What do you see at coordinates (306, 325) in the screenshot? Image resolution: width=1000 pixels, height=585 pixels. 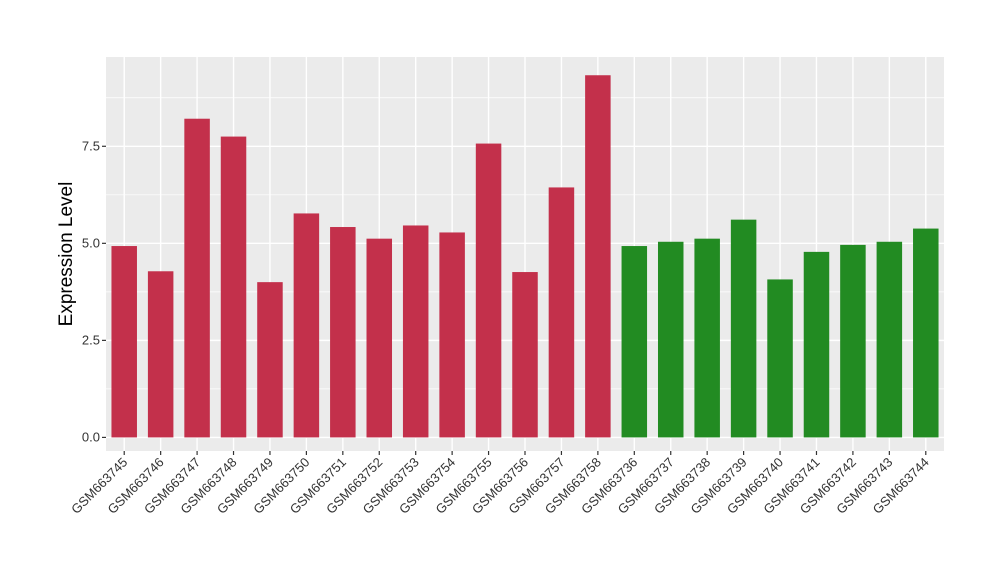 I see `bar-gsm663750` at bounding box center [306, 325].